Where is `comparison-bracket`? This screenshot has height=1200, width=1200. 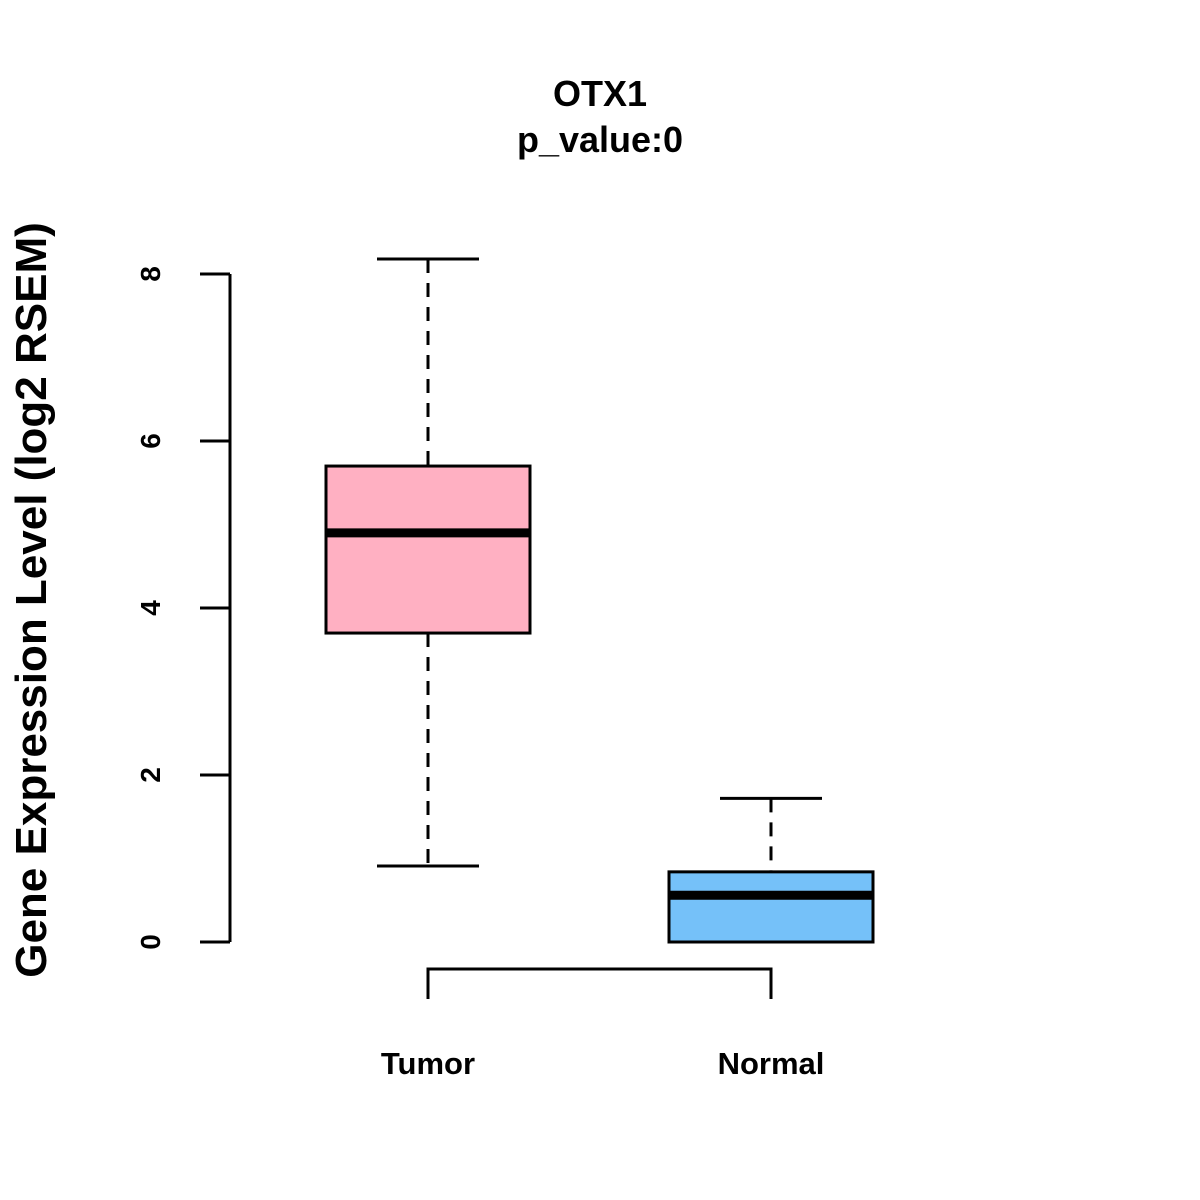 comparison-bracket is located at coordinates (599, 983).